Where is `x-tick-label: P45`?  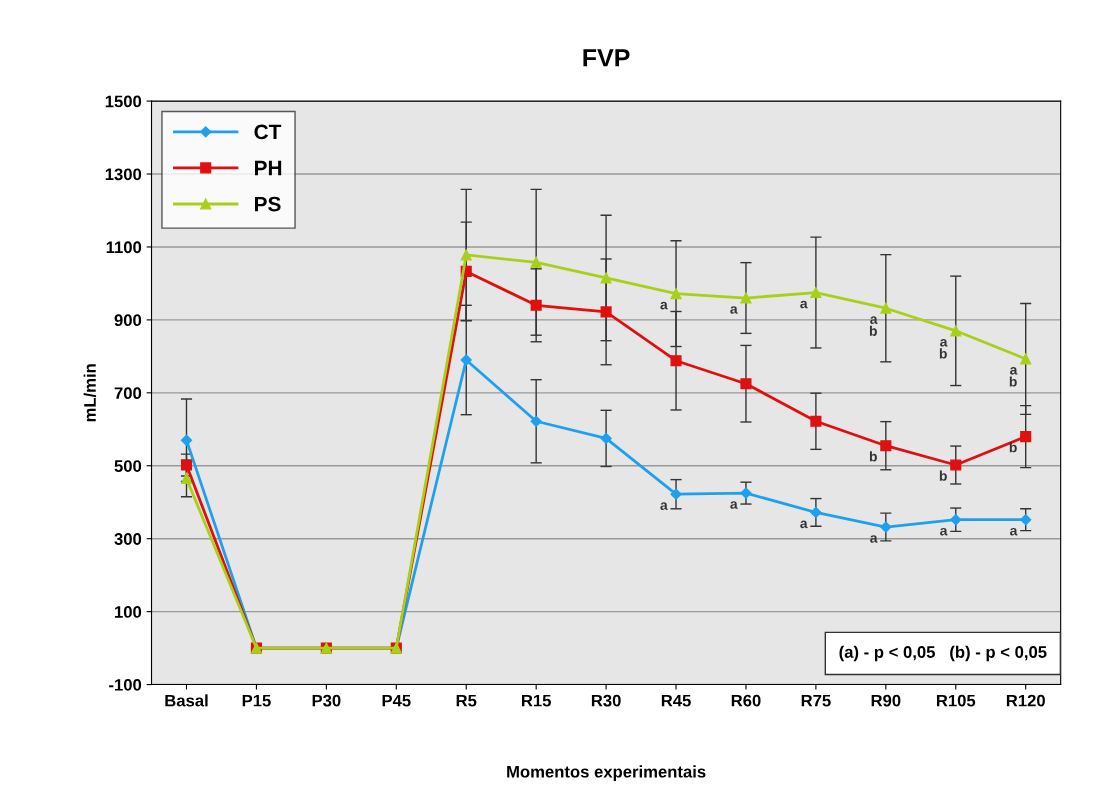 x-tick-label: P45 is located at coordinates (396, 700).